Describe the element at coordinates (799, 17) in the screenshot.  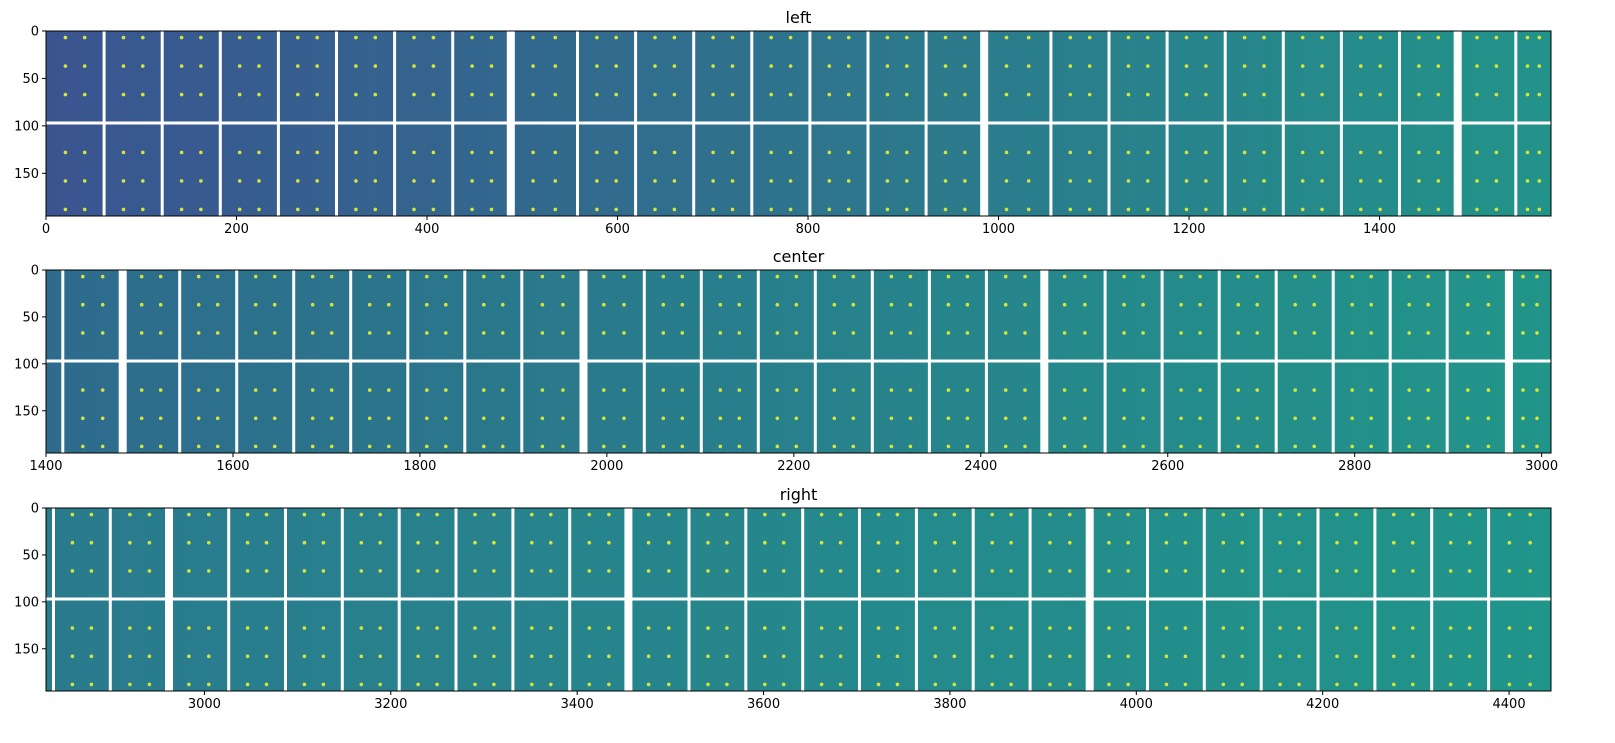
I see `panel-title: left` at that location.